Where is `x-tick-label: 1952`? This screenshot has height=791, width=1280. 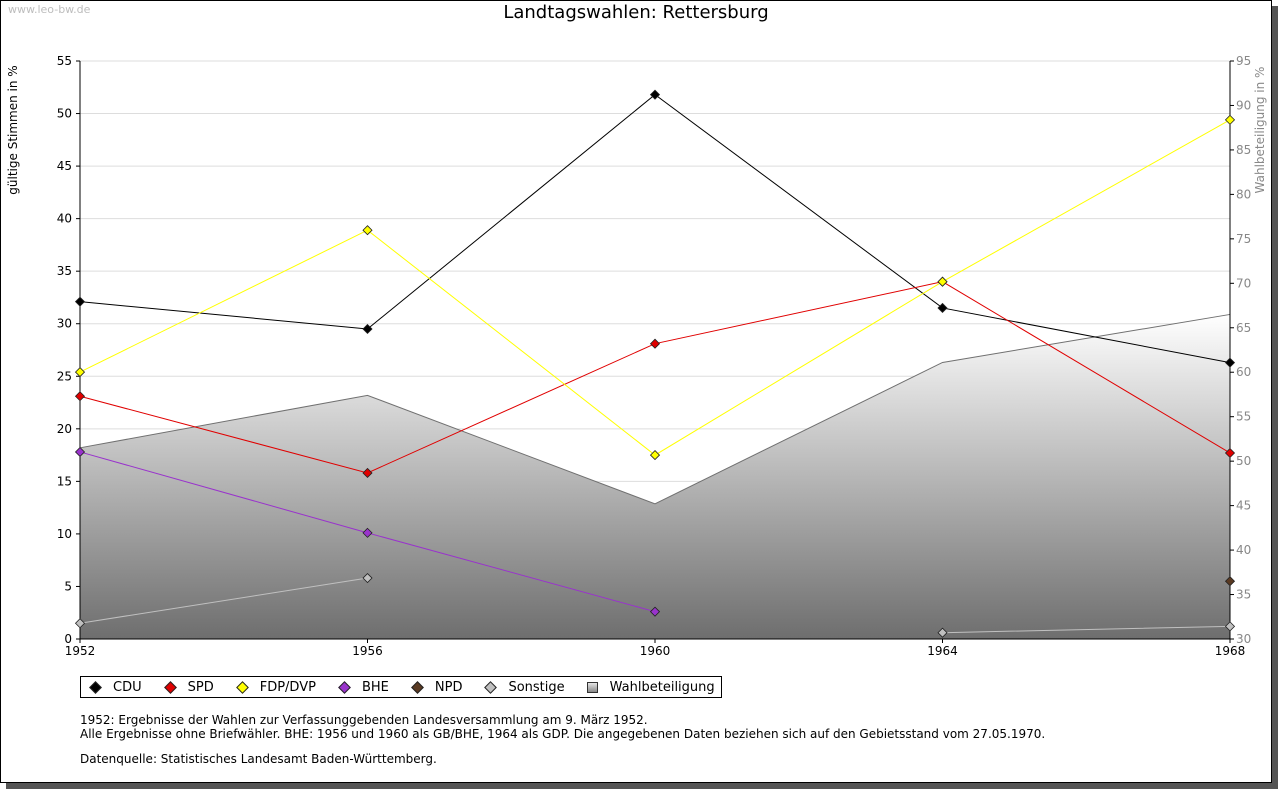
x-tick-label: 1952 is located at coordinates (80, 651).